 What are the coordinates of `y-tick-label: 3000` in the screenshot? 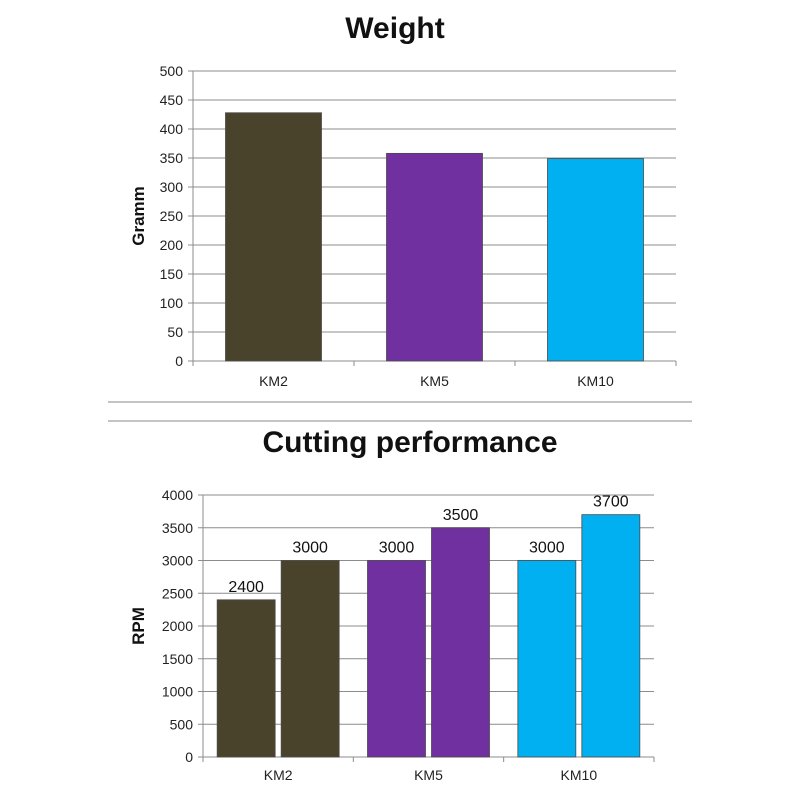 It's located at (177, 561).